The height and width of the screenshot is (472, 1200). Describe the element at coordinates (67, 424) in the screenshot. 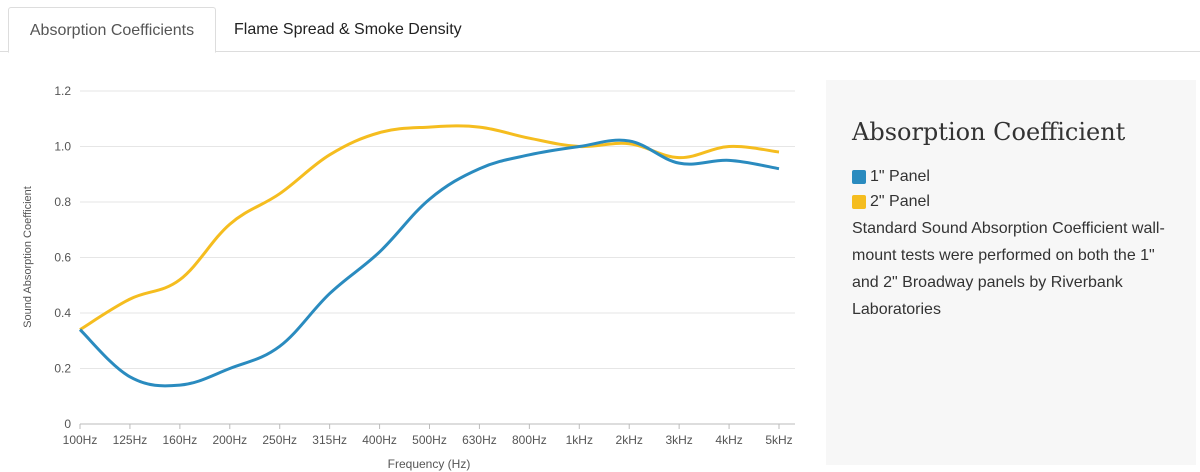

I see `y-tick-label: 0` at that location.